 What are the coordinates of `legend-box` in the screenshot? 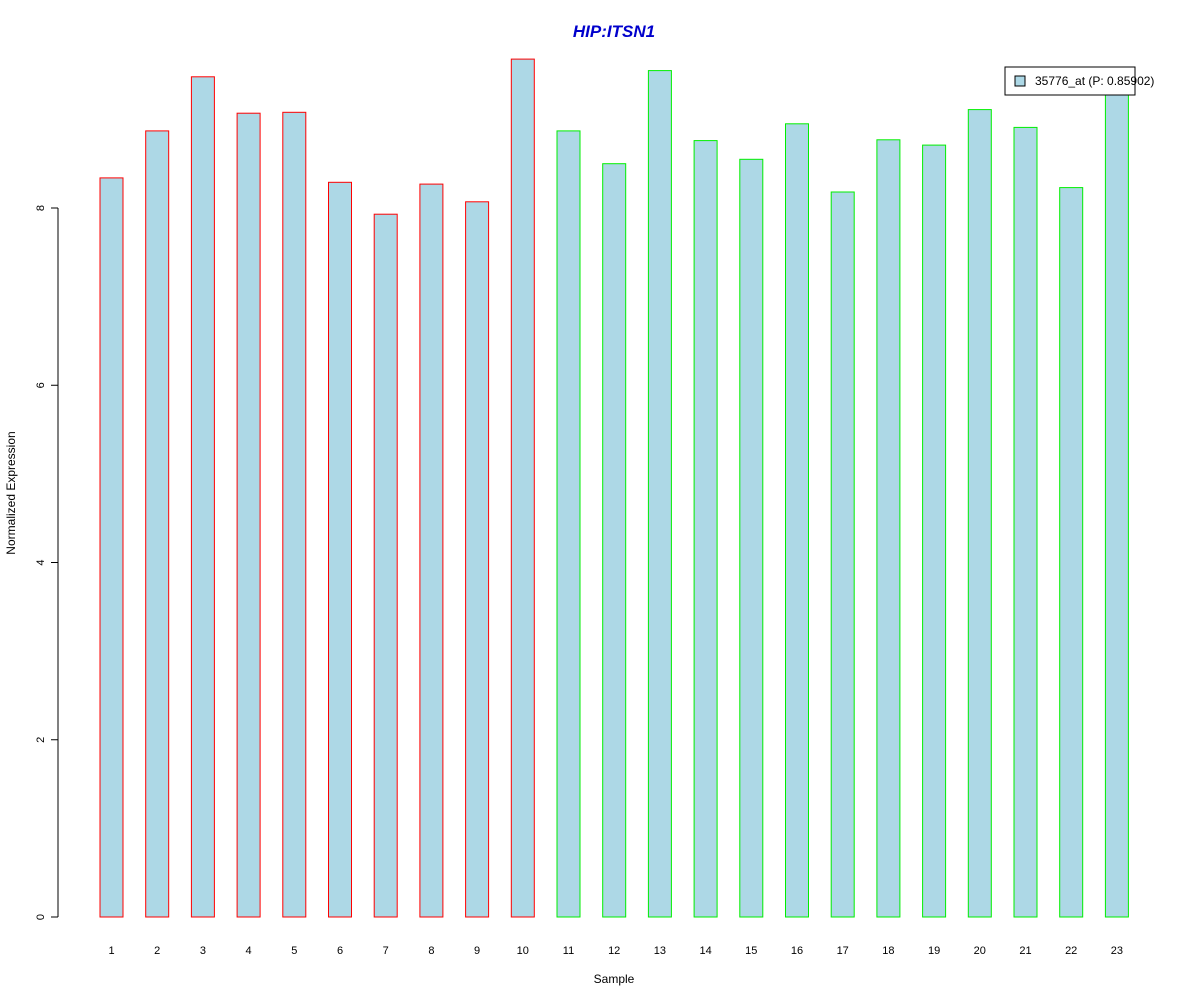 It's located at (1070, 81).